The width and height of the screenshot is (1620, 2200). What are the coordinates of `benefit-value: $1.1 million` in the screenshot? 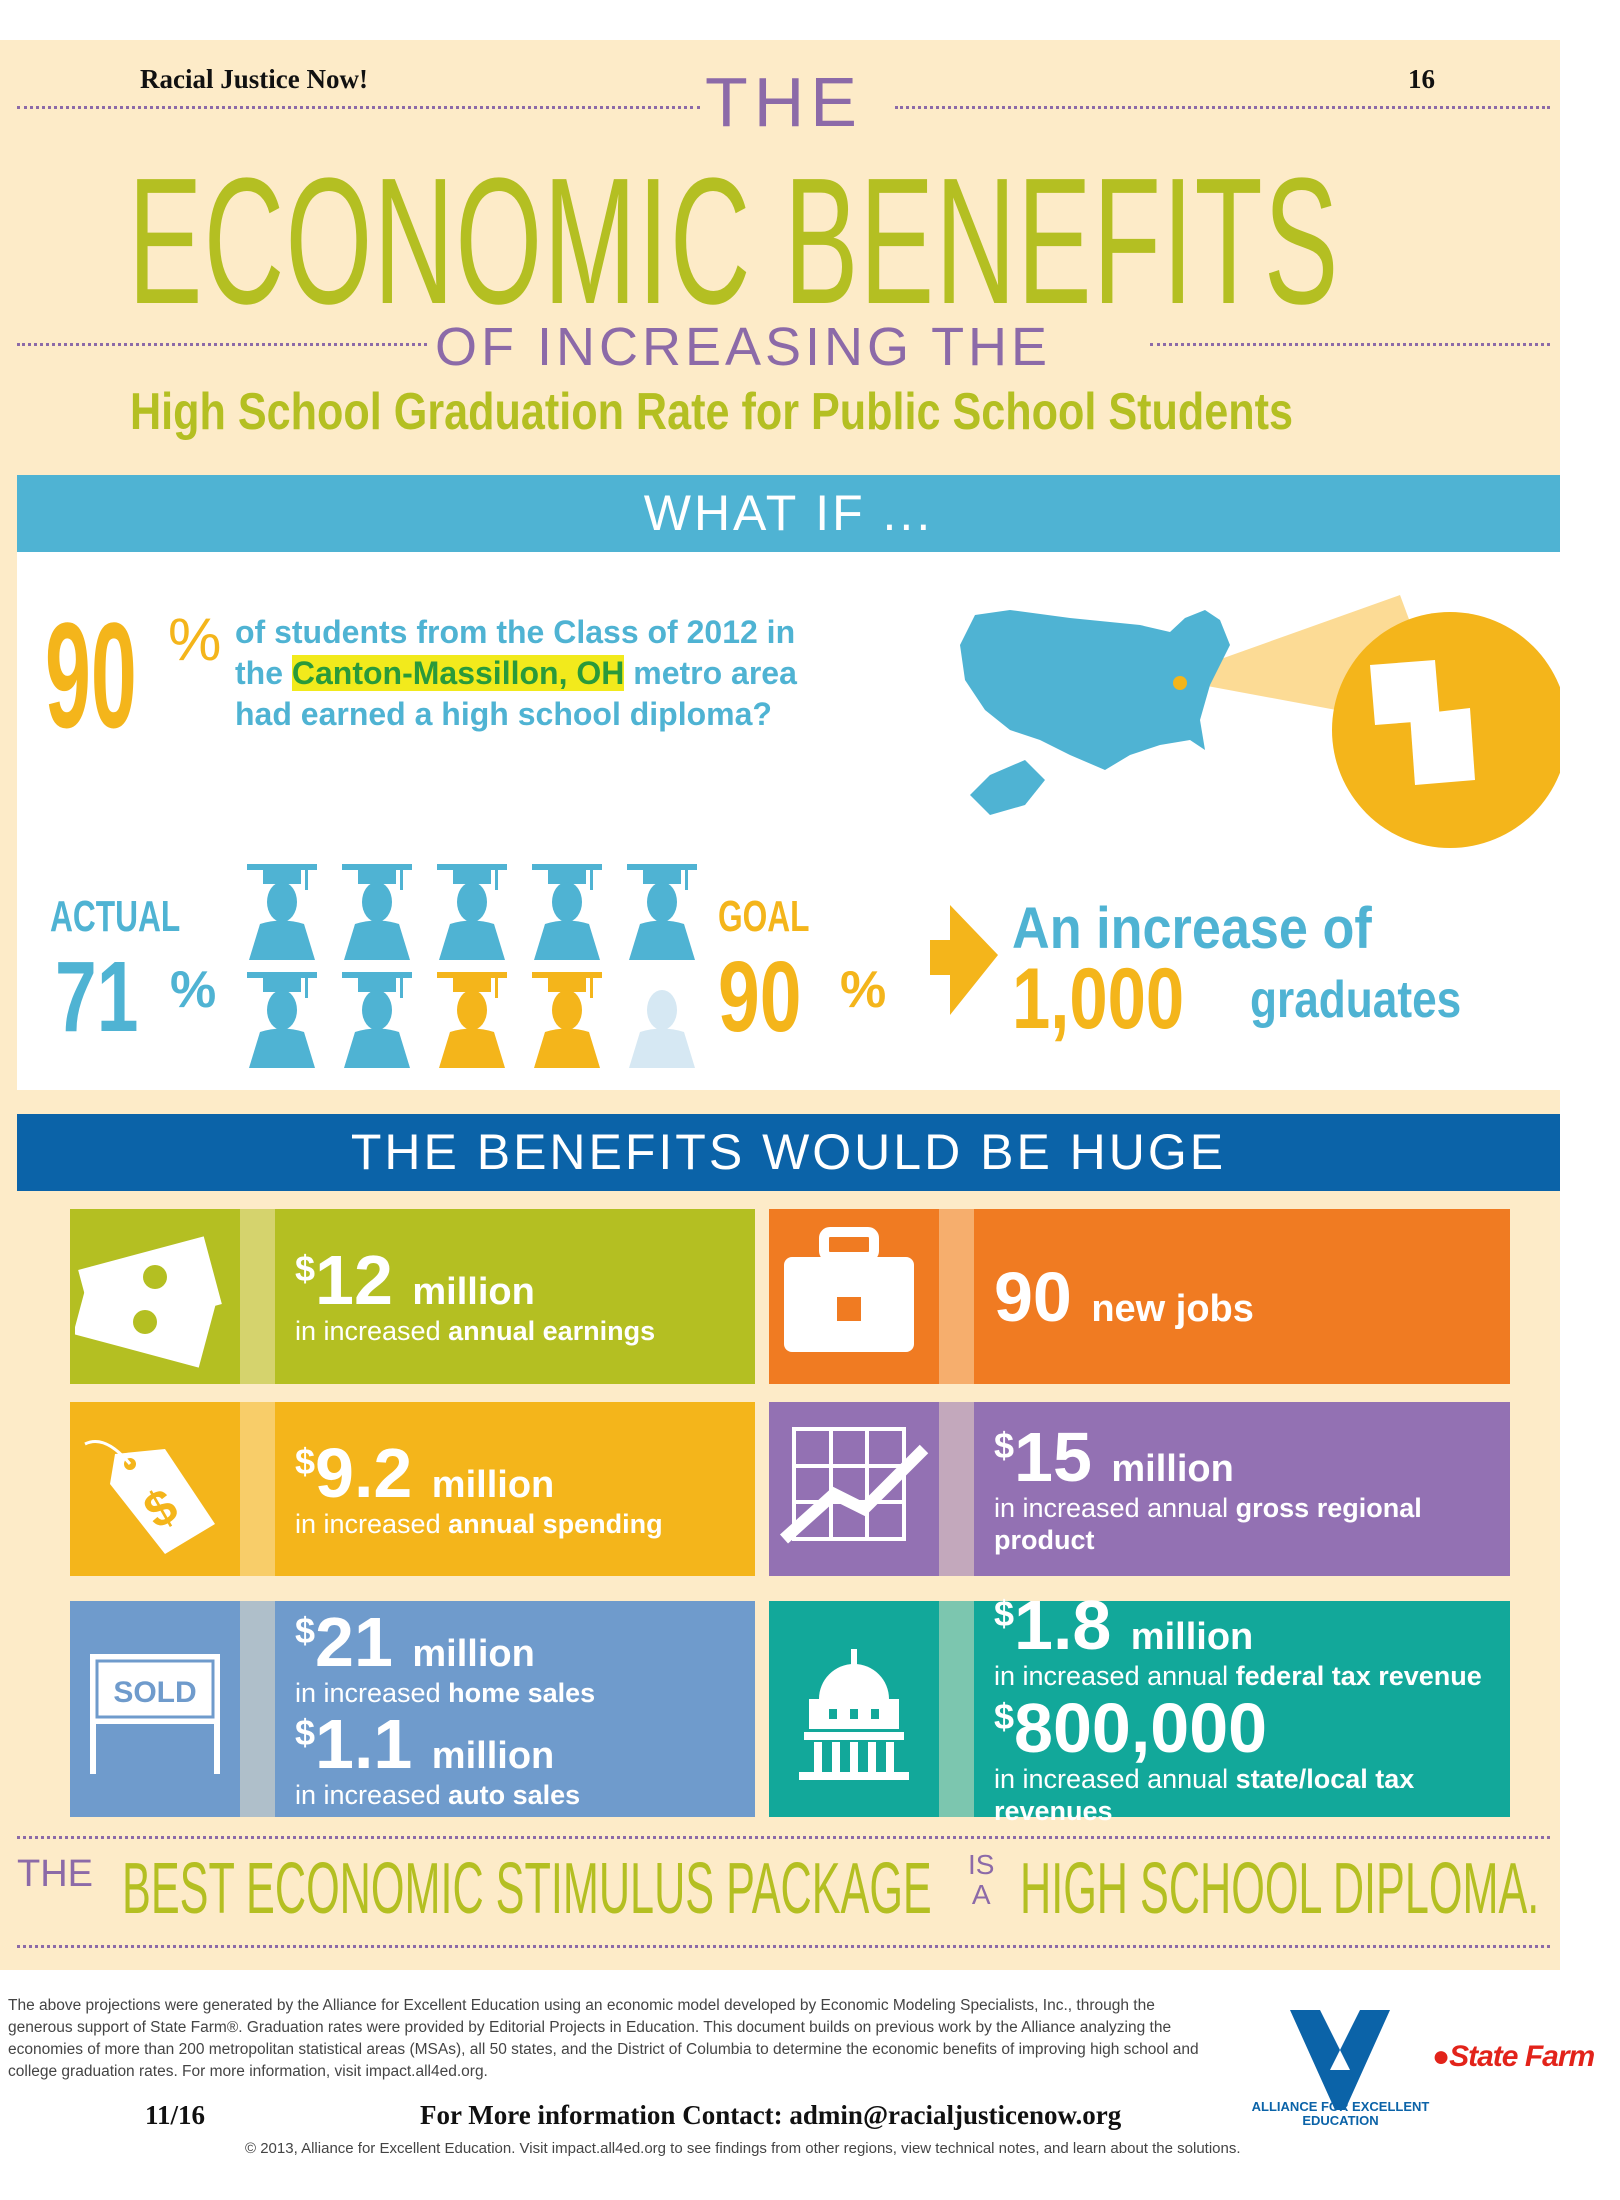 It's located at (515, 1744).